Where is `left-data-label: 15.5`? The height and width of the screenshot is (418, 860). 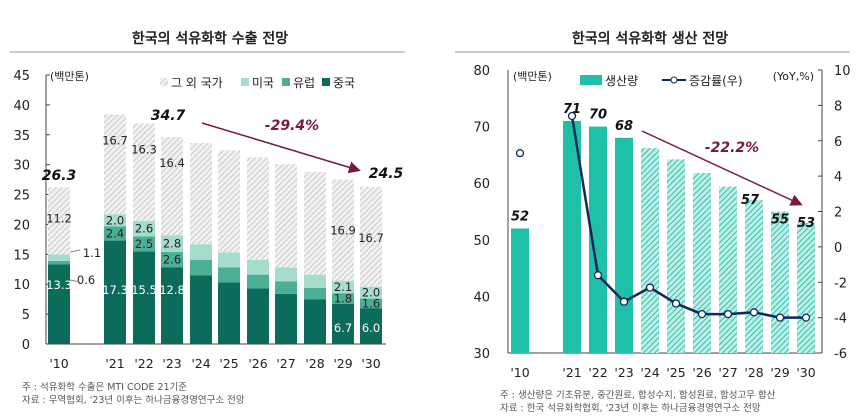 left-data-label: 15.5 is located at coordinates (144, 290).